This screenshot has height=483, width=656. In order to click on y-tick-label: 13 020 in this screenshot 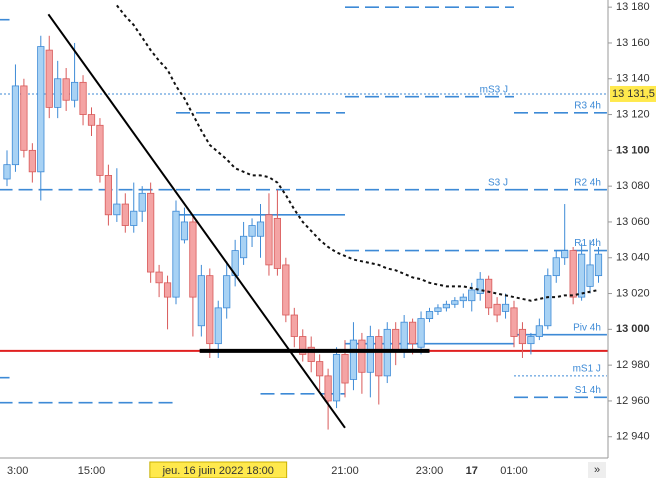, I will do `click(633, 293)`.